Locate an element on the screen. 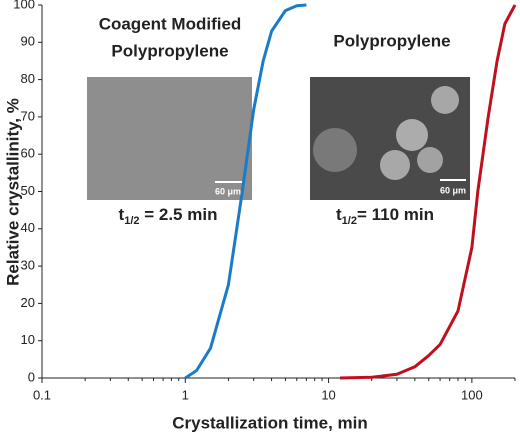  y-tick-label: 60 is located at coordinates (28, 153).